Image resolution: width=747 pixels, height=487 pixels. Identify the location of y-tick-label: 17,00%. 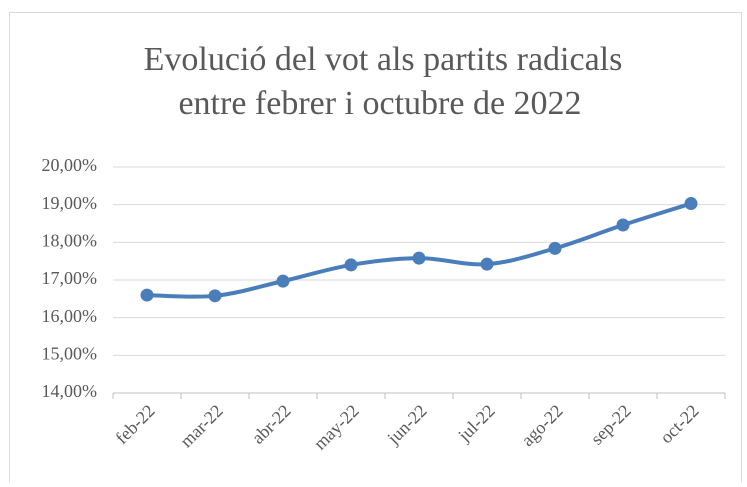
(70, 278).